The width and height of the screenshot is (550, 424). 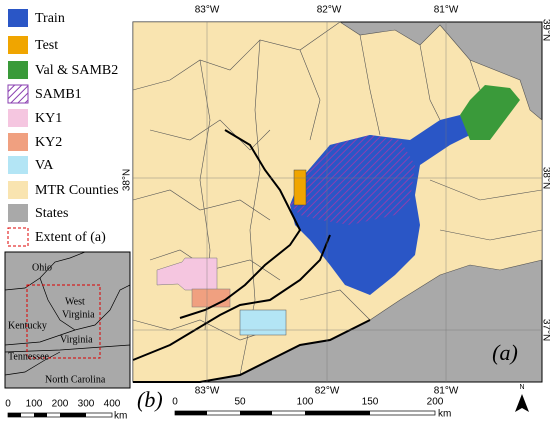 I want to click on legend-label: SAMB1, so click(x=58, y=94).